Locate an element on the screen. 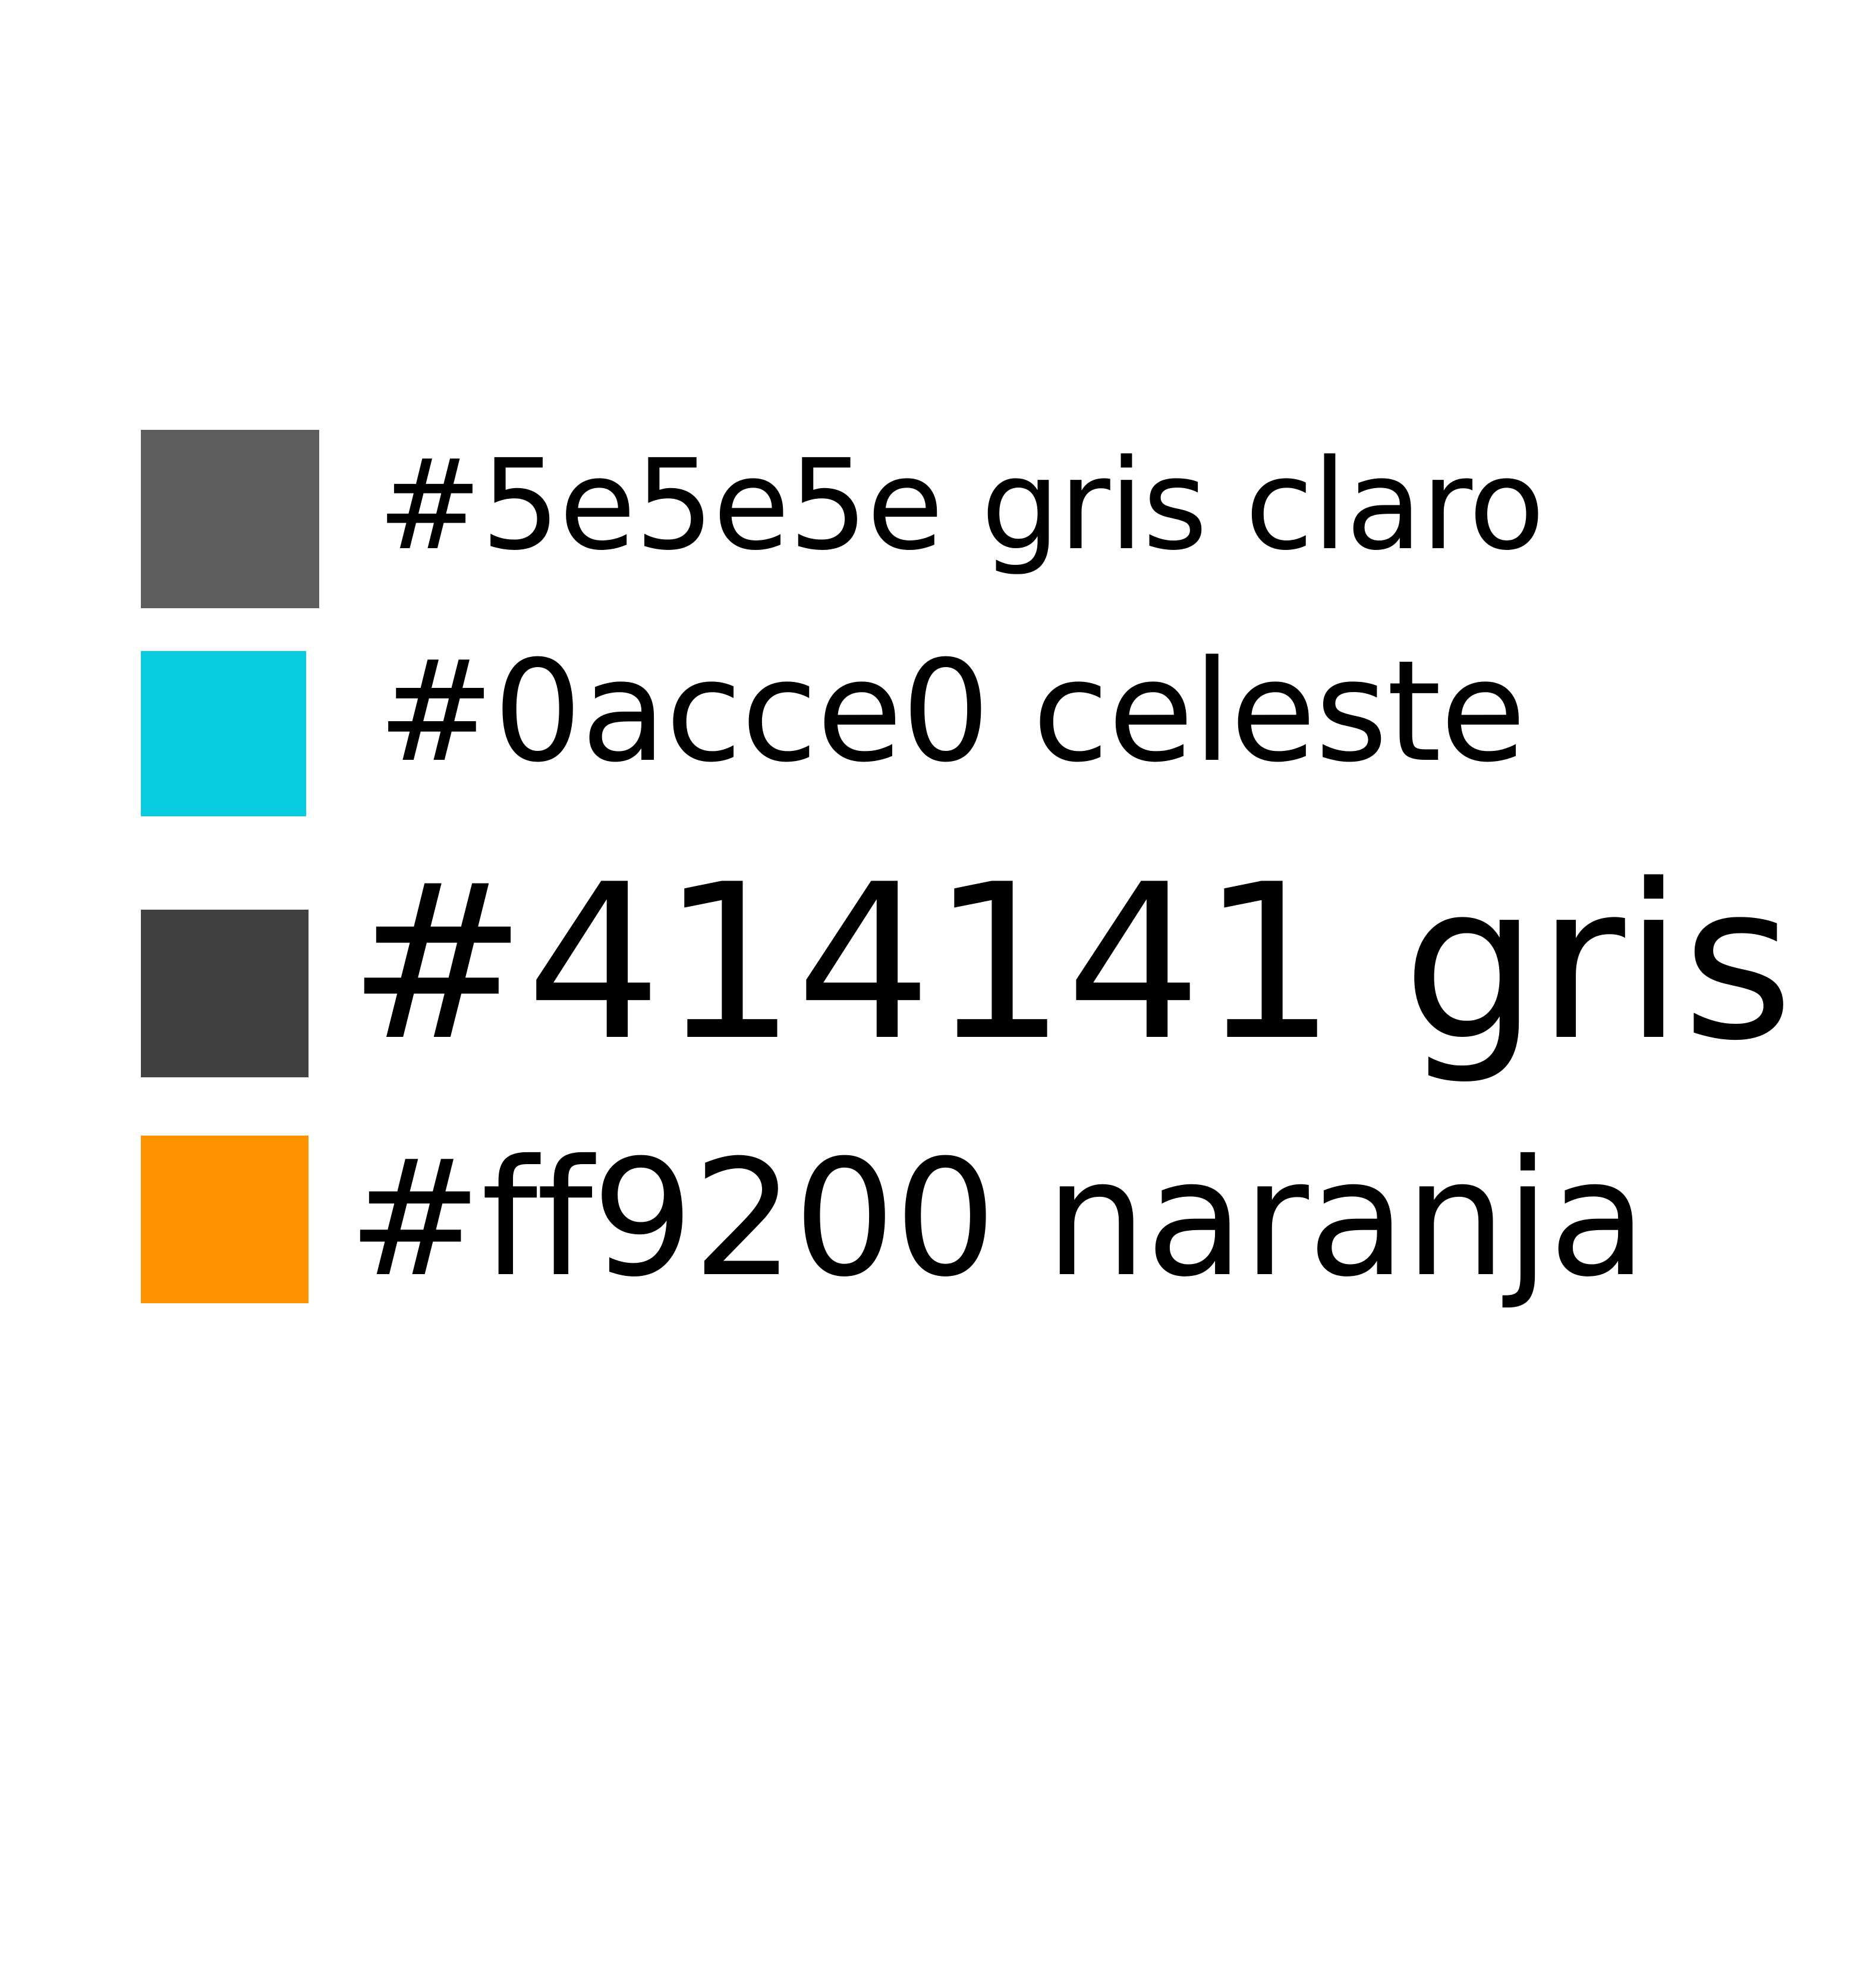 Image resolution: width=1876 pixels, height=1962 pixels. color-swatch-celeste is located at coordinates (224, 734).